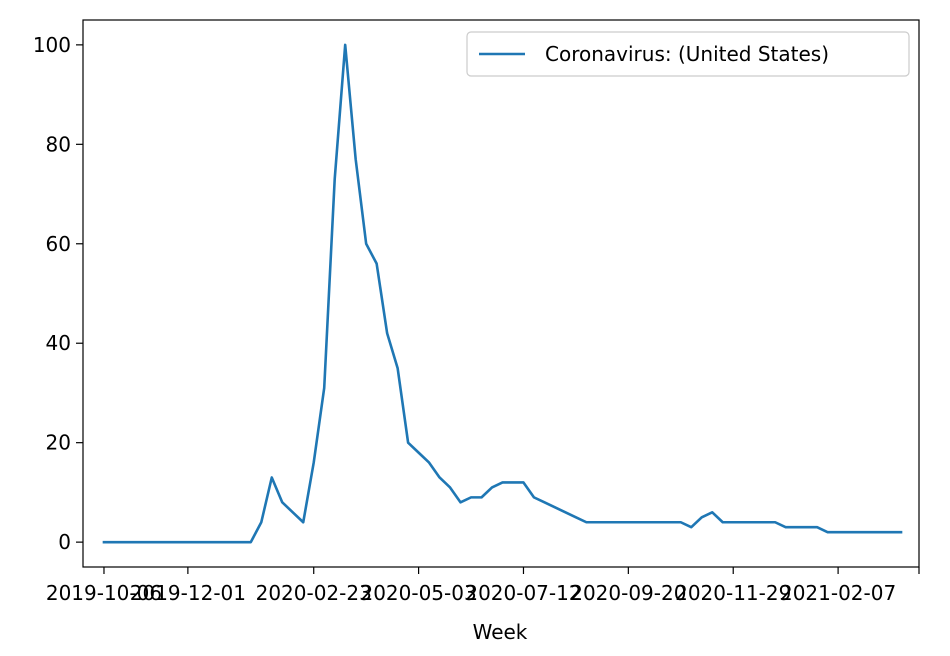 The image size is (950, 656). Describe the element at coordinates (64, 542) in the screenshot. I see `y-tick-label: 0` at that location.